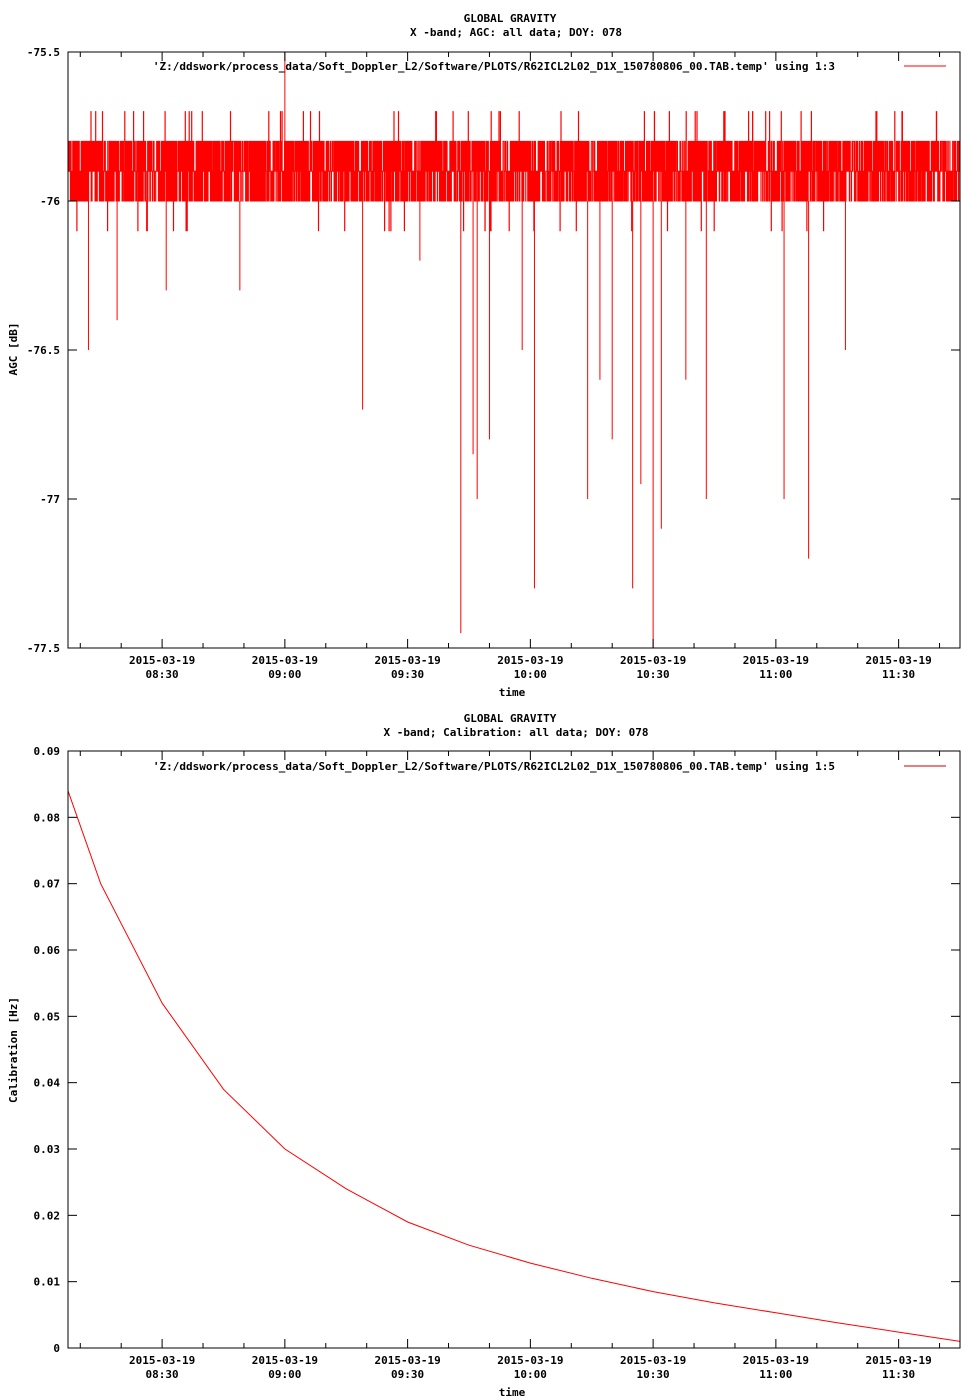 The height and width of the screenshot is (1400, 980). Describe the element at coordinates (13, 349) in the screenshot. I see `y-axis-label: AGC [dB]` at that location.